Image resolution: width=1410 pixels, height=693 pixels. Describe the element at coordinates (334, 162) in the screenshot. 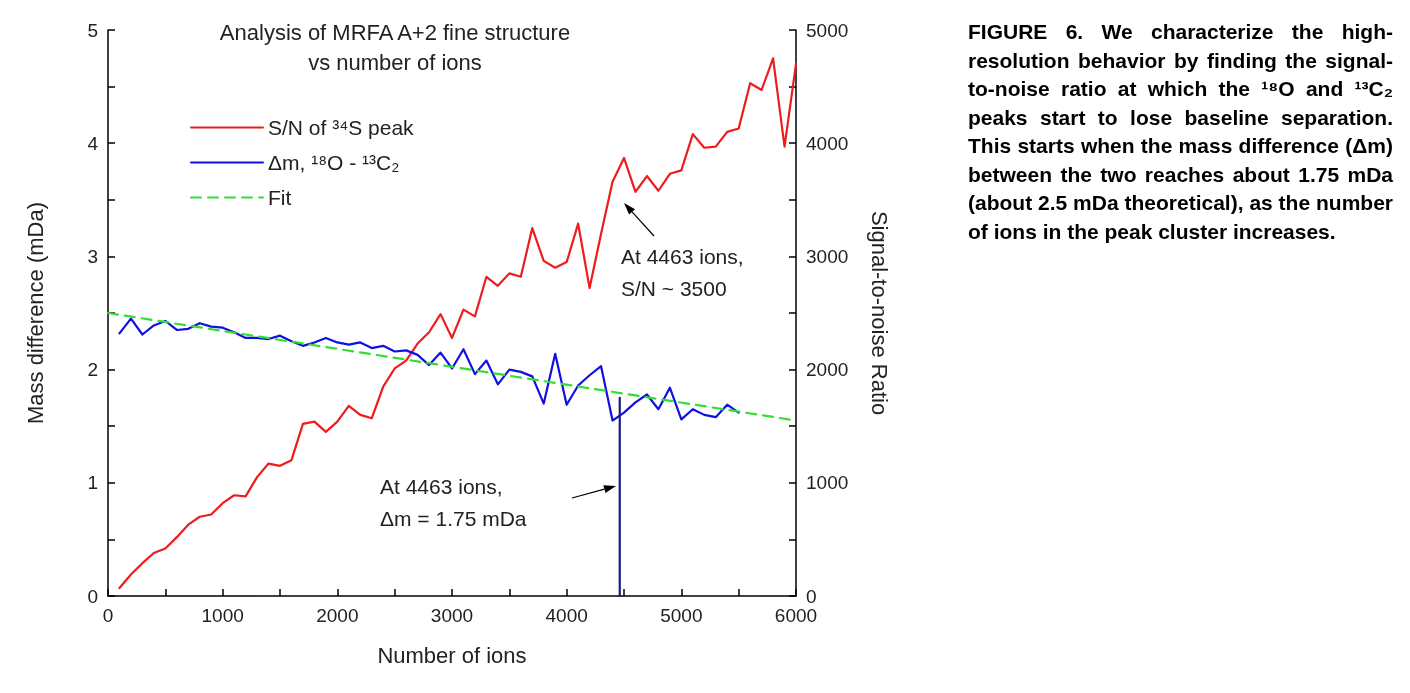

I see `legend-label: Δm, ¹⁸O - ¹³C₂` at that location.